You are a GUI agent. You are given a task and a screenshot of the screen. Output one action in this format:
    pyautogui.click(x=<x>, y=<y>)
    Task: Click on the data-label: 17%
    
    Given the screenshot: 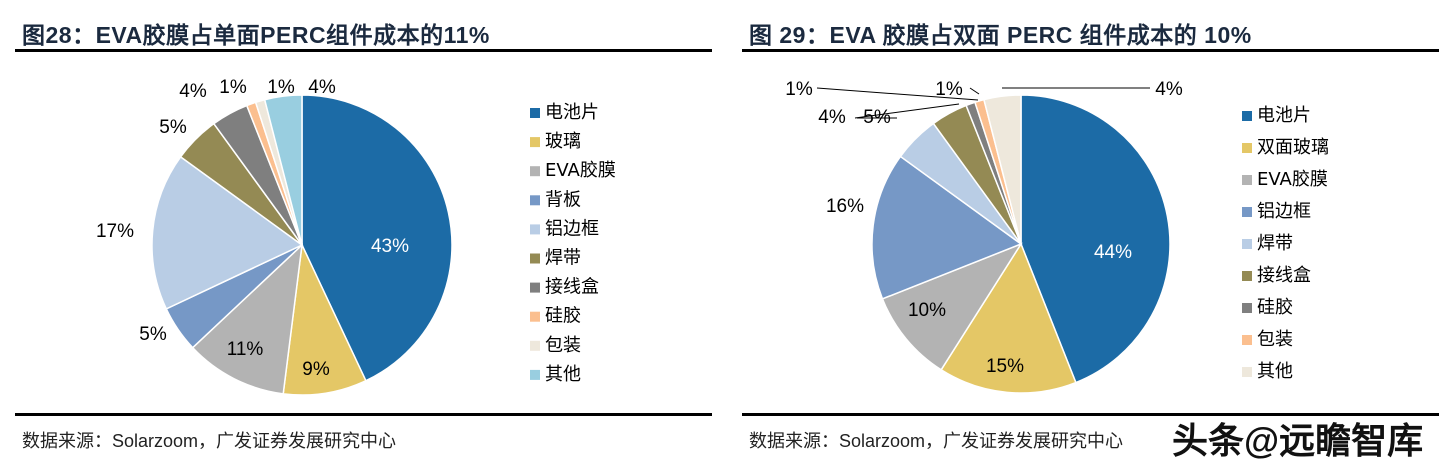 What is the action you would take?
    pyautogui.click(x=115, y=231)
    